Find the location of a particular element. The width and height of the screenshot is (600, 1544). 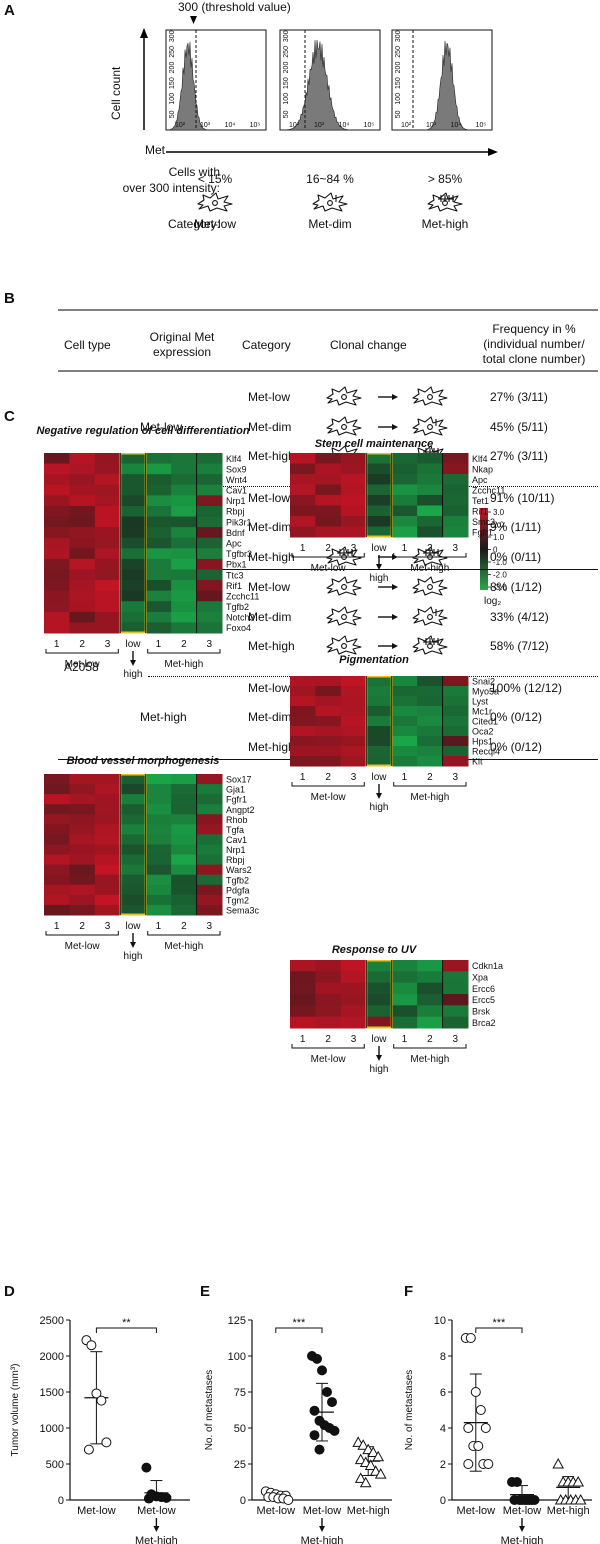

panel-e-label: E is located at coordinates (205, 1291).